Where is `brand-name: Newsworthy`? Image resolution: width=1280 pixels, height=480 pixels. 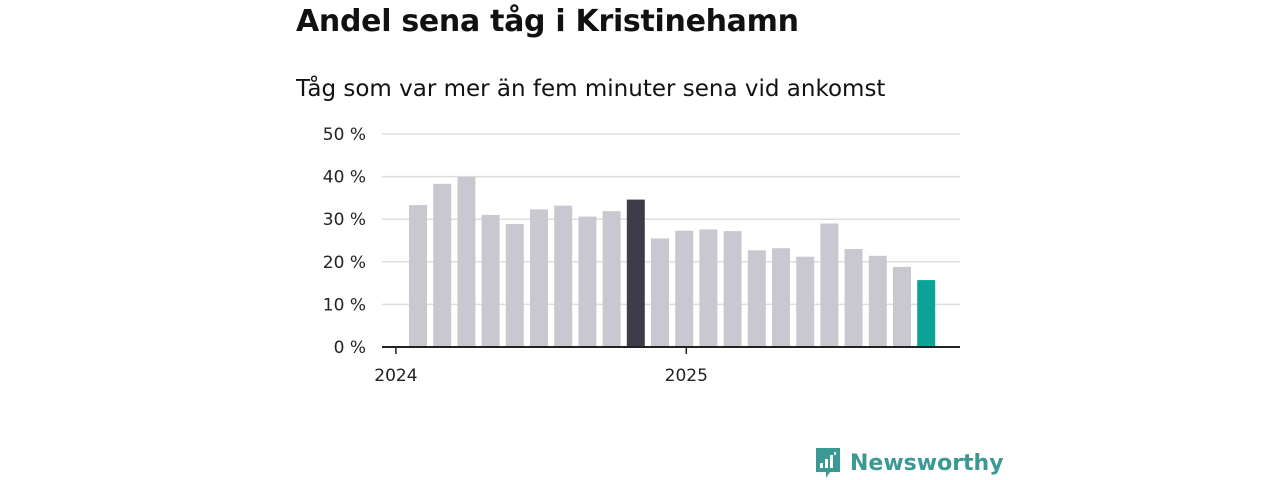 brand-name: Newsworthy is located at coordinates (927, 463).